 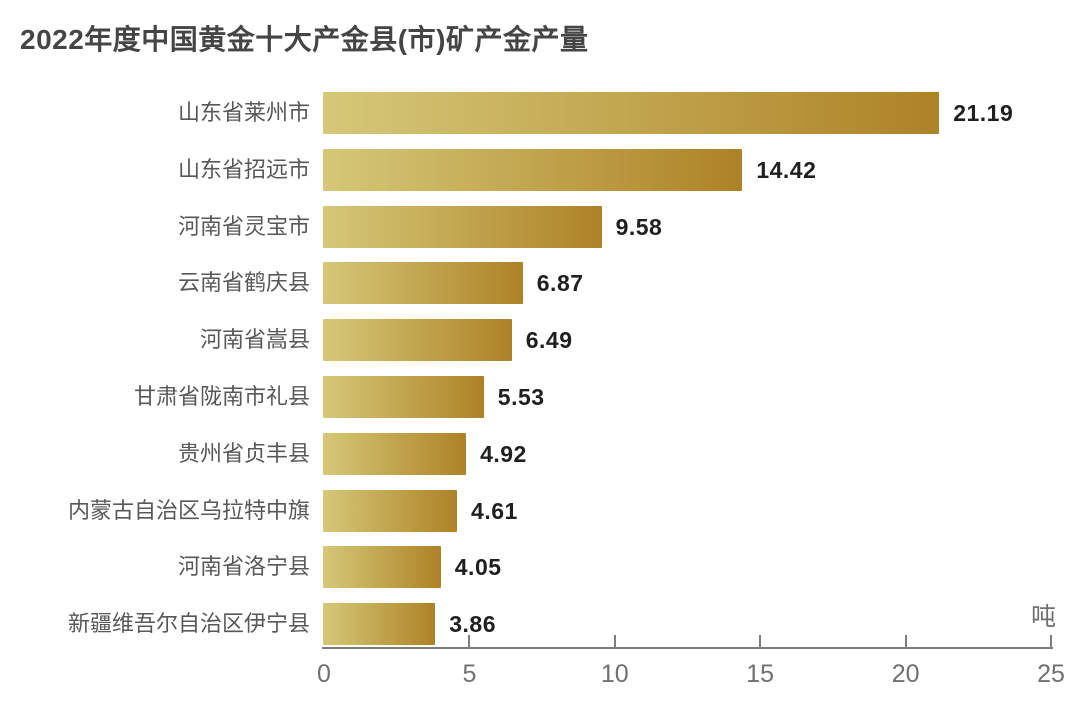 I want to click on bar-value-label: 9.58, so click(x=639, y=226).